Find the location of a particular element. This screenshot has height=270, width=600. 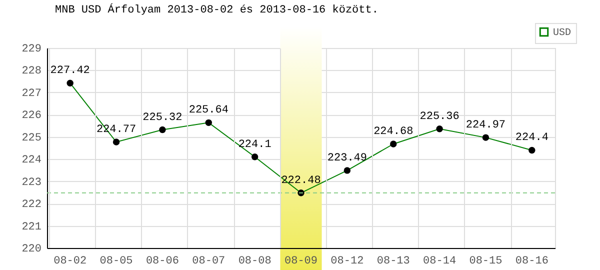

x-tick-label: 08-06 is located at coordinates (162, 262).